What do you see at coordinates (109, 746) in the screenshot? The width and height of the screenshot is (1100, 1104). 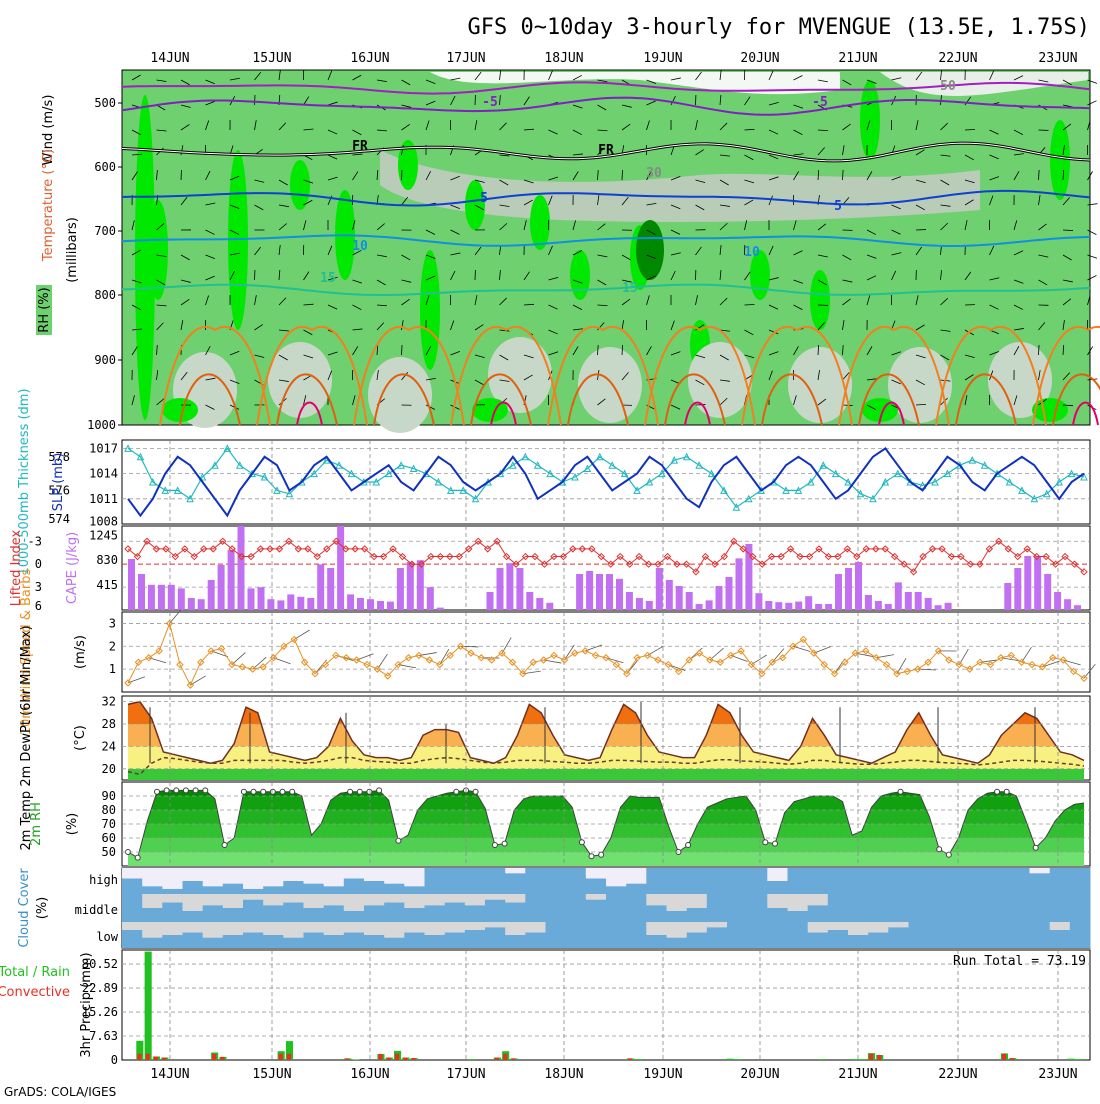 I see `axis-tick-label: 24` at bounding box center [109, 746].